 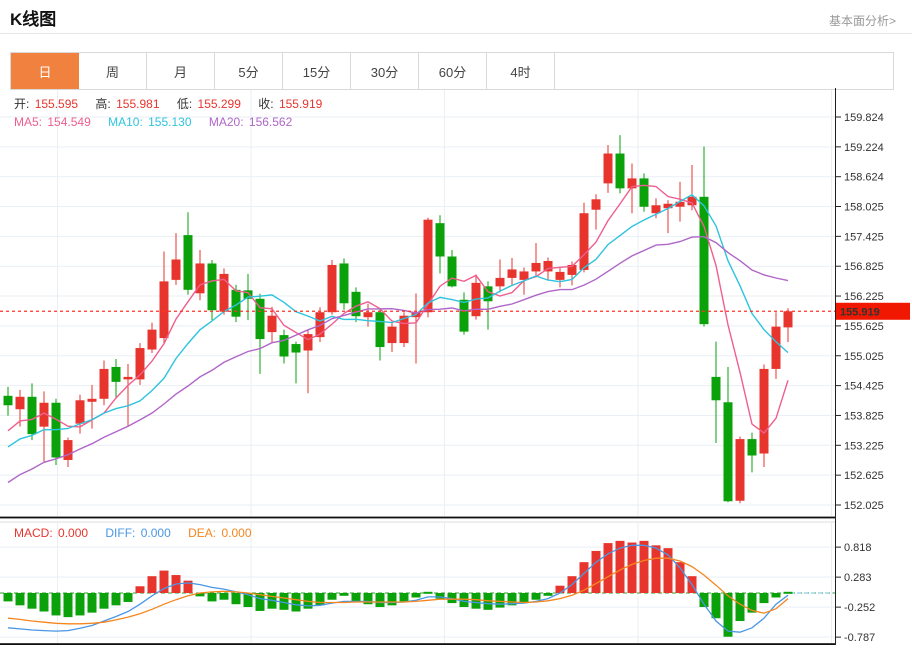 I want to click on header-divider, so click(x=456, y=33).